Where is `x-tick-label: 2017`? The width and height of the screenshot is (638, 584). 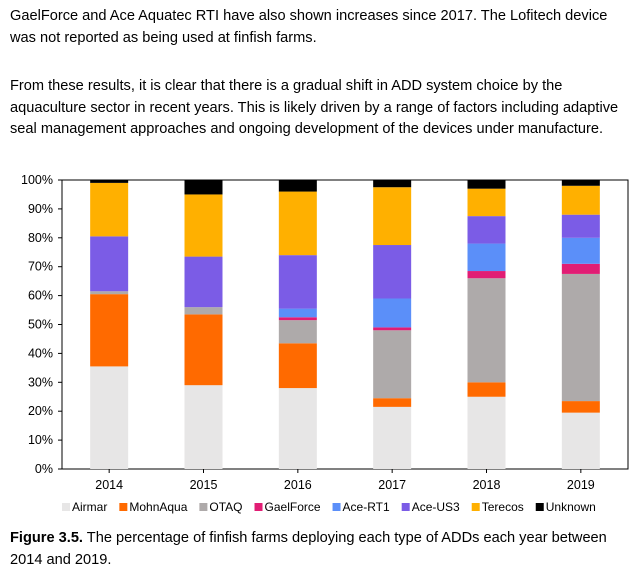
x-tick-label: 2017 is located at coordinates (392, 485).